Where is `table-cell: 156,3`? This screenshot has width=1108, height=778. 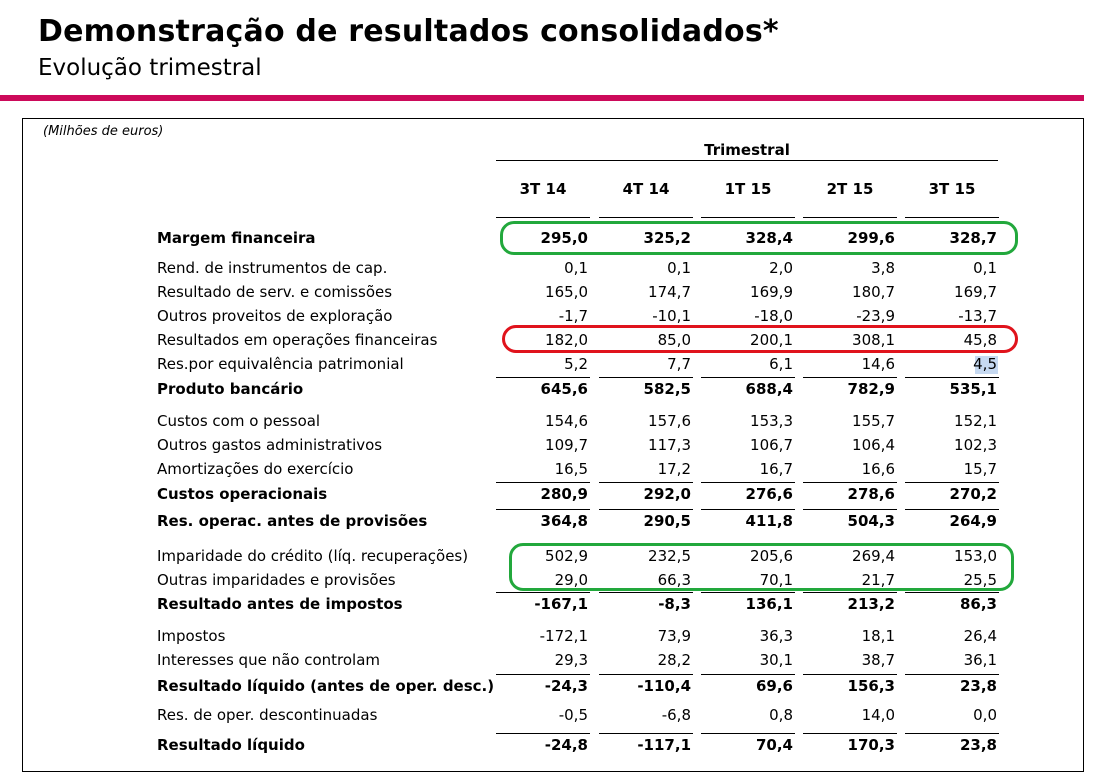 table-cell: 156,3 is located at coordinates (871, 686).